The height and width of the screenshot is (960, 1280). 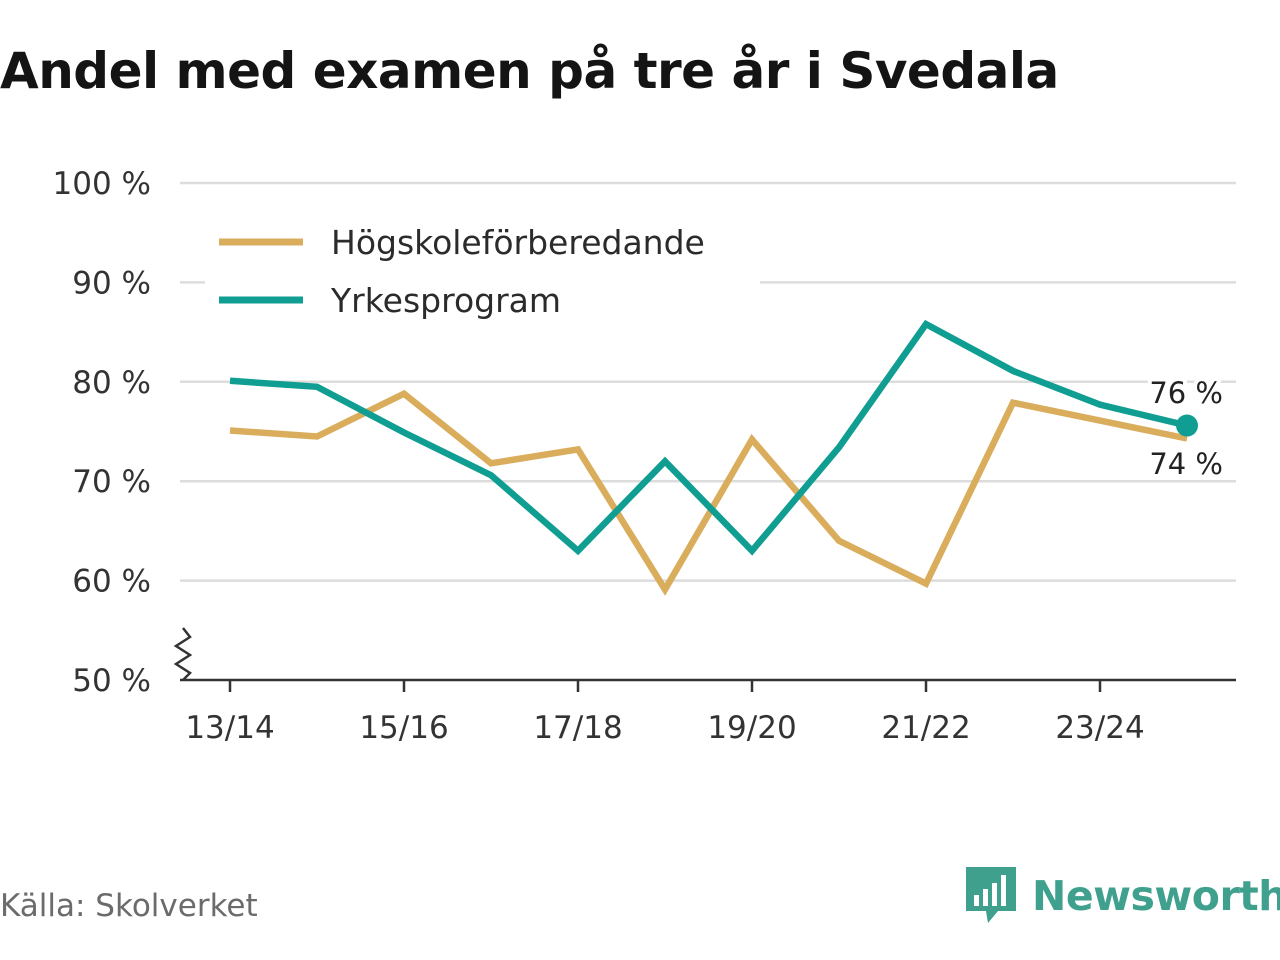 What do you see at coordinates (102, 184) in the screenshot?
I see `y-tick-label: 100 %` at bounding box center [102, 184].